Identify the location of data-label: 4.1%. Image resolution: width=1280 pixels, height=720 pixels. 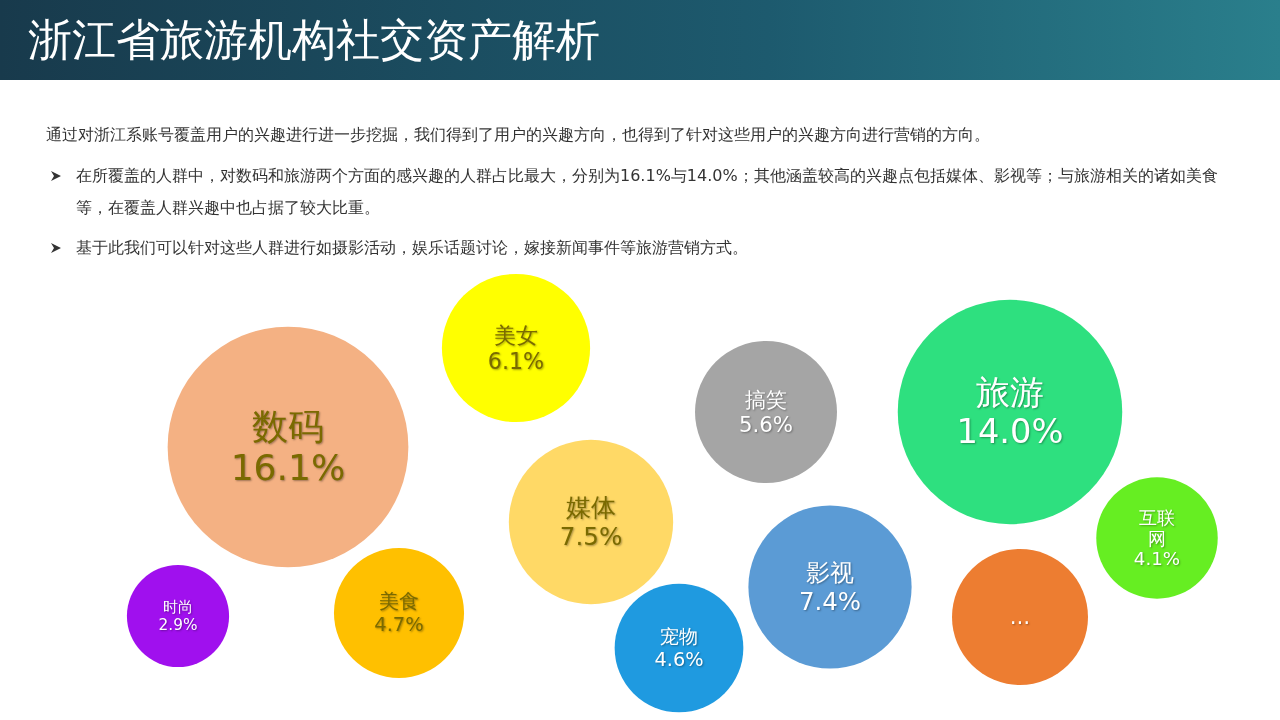
(1157, 559).